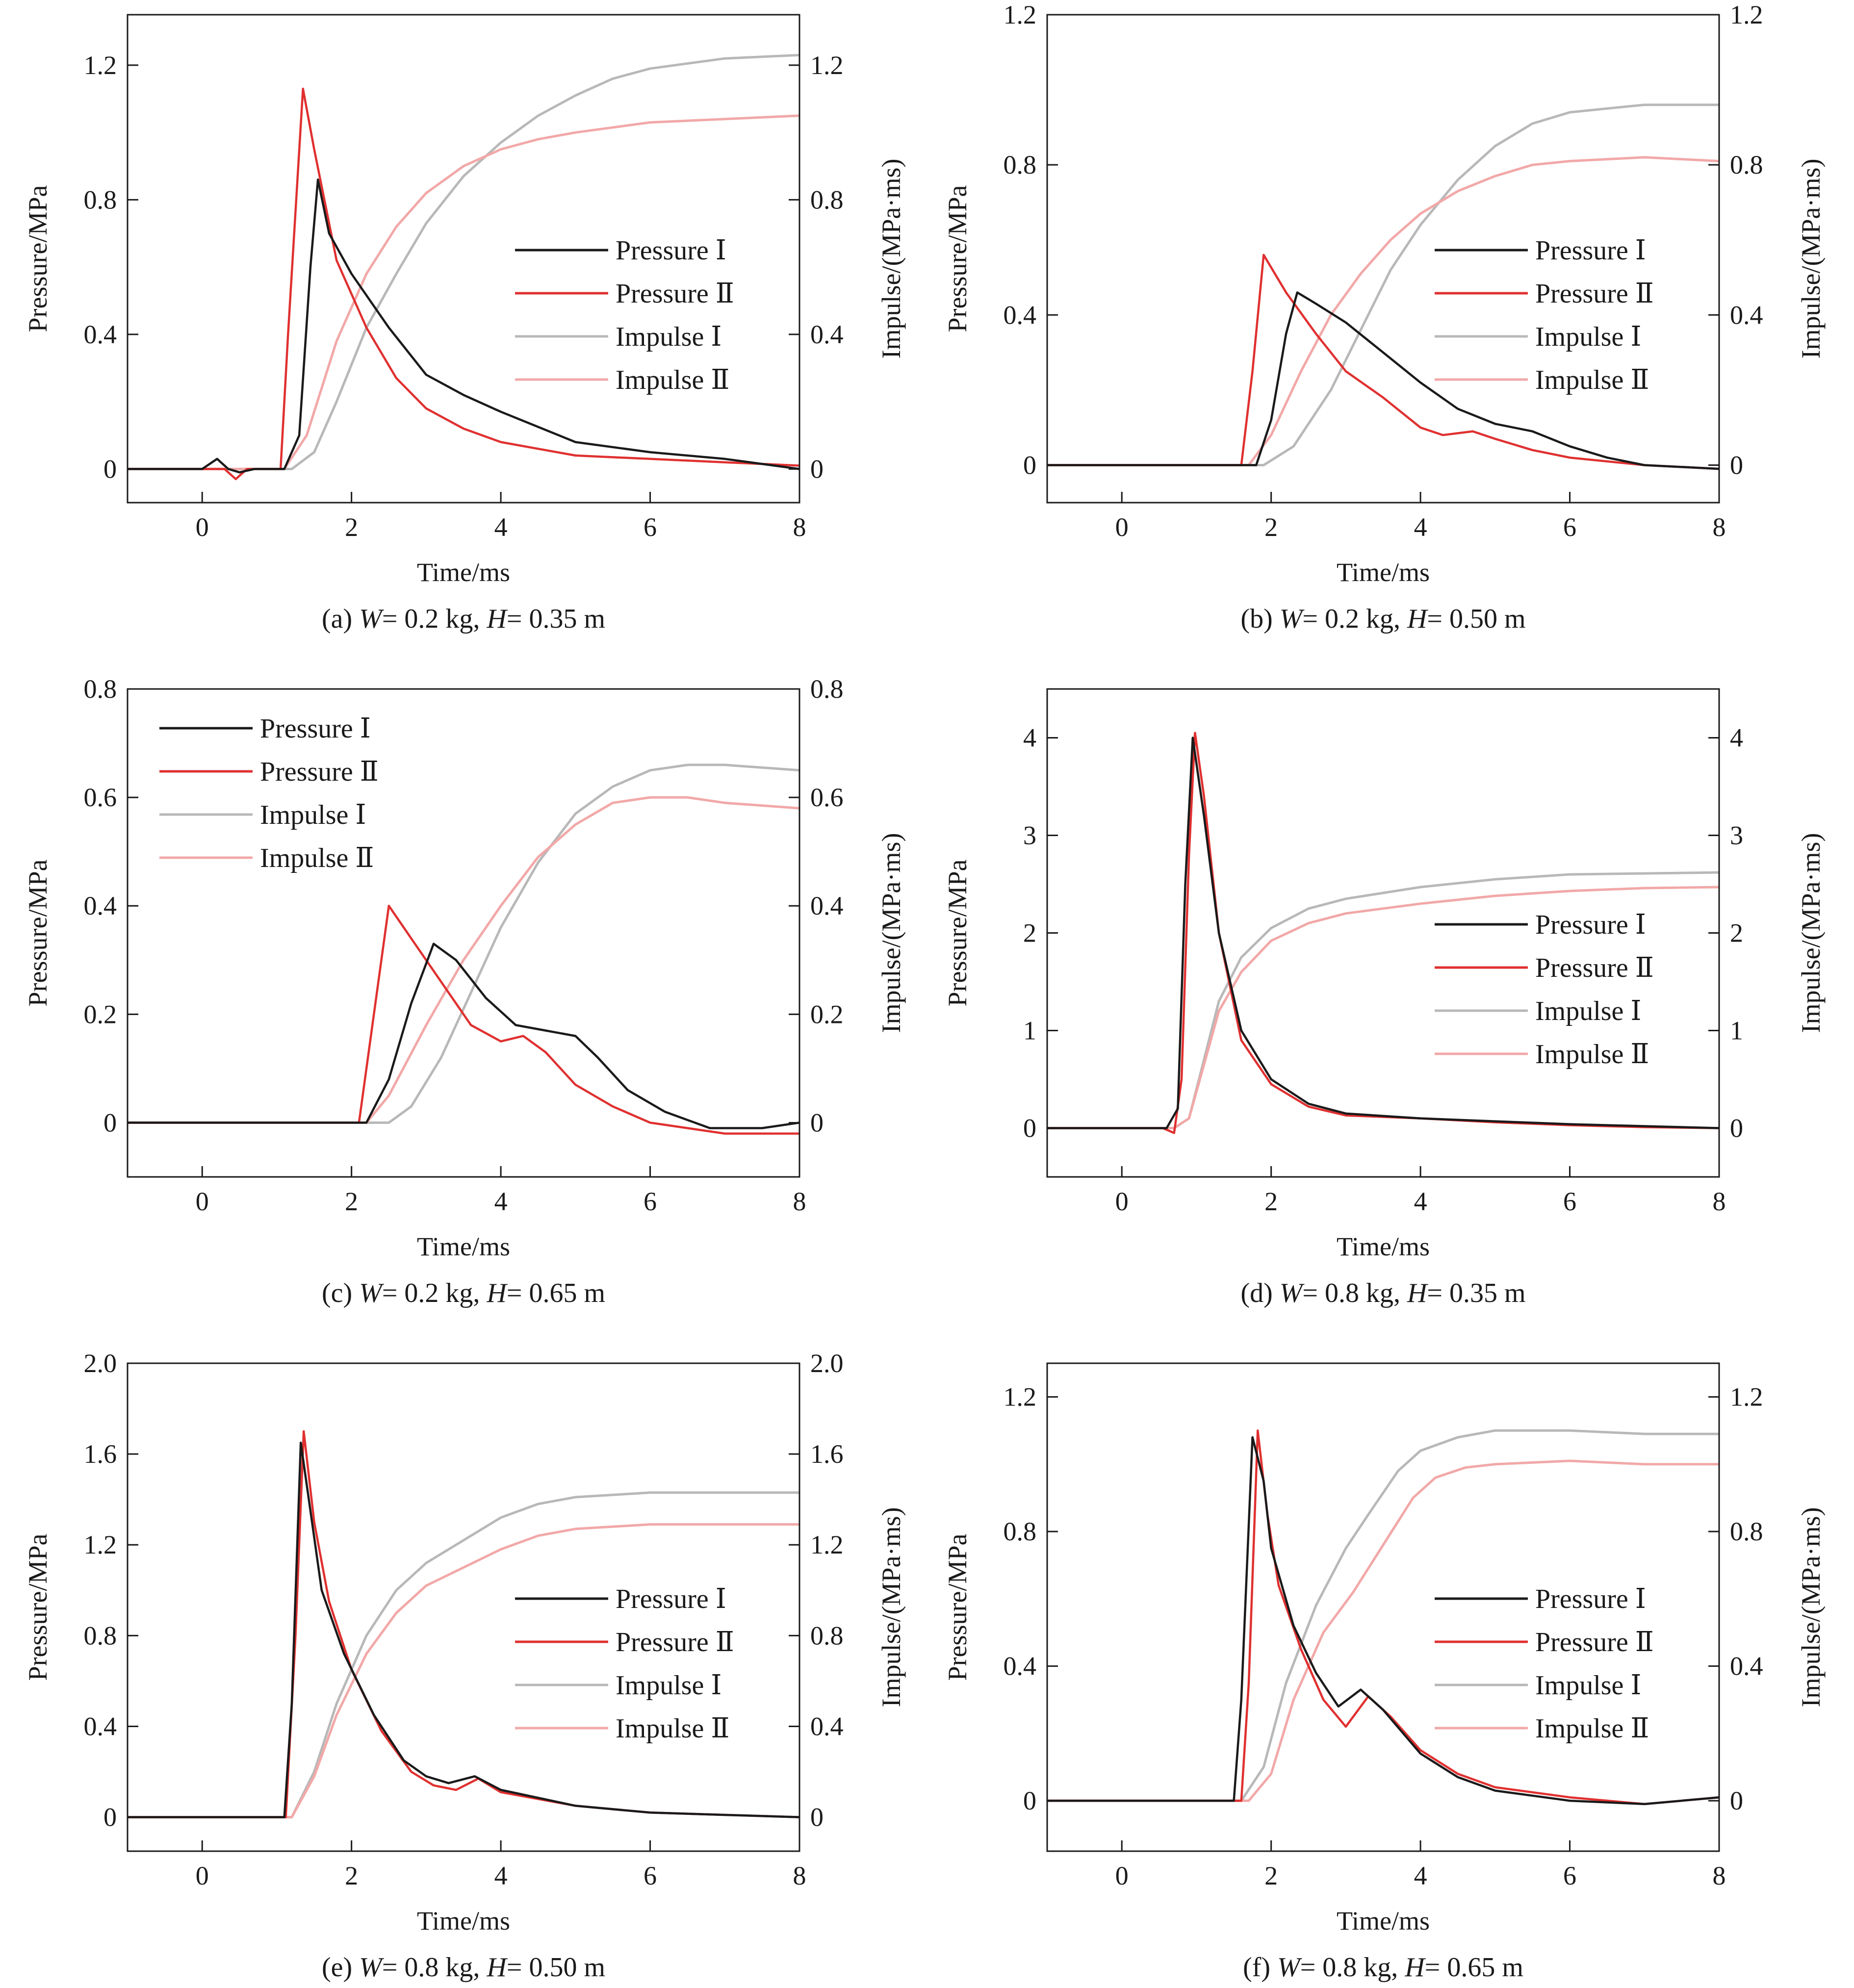 This screenshot has height=1988, width=1854. What do you see at coordinates (1474, 1967) in the screenshot?
I see `caption-h-value: = 0.65 m` at bounding box center [1474, 1967].